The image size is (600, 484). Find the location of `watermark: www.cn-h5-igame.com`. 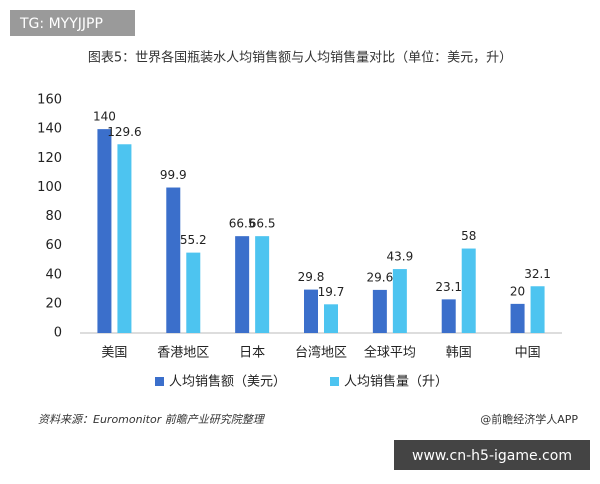

watermark: www.cn-h5-igame.com is located at coordinates (492, 456).